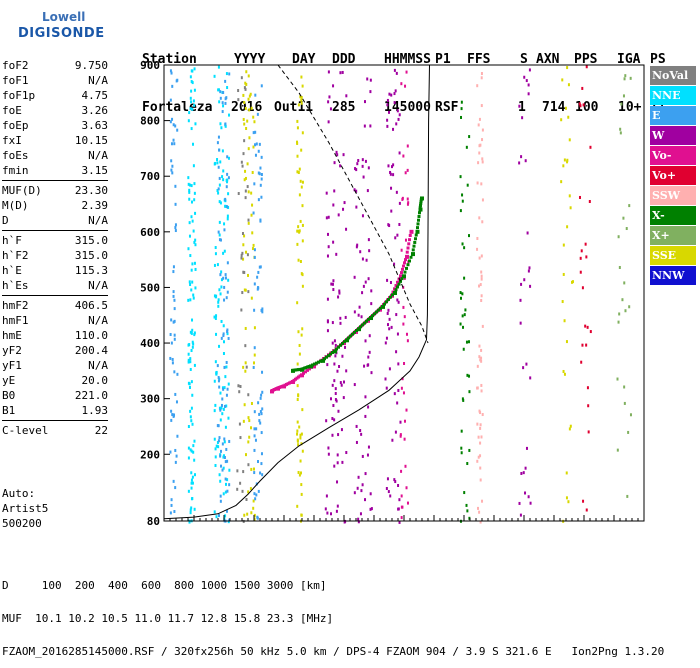 This screenshot has height=668, width=700. Describe the element at coordinates (55, 155) in the screenshot. I see `param-row: foEs N/A` at that location.